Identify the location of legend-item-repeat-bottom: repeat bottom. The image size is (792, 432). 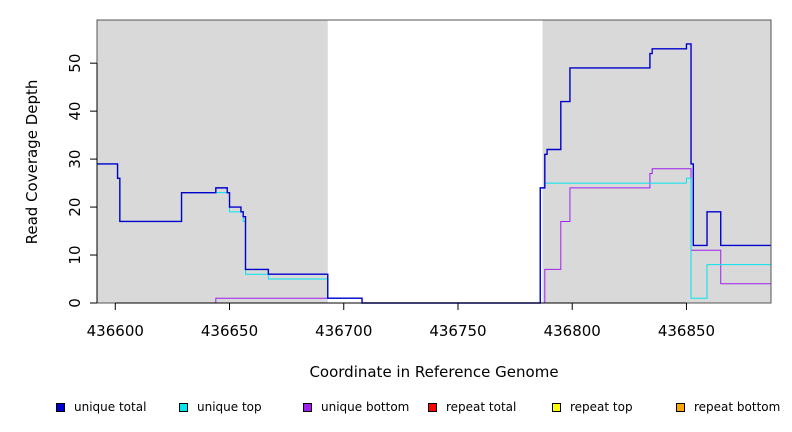
(728, 407).